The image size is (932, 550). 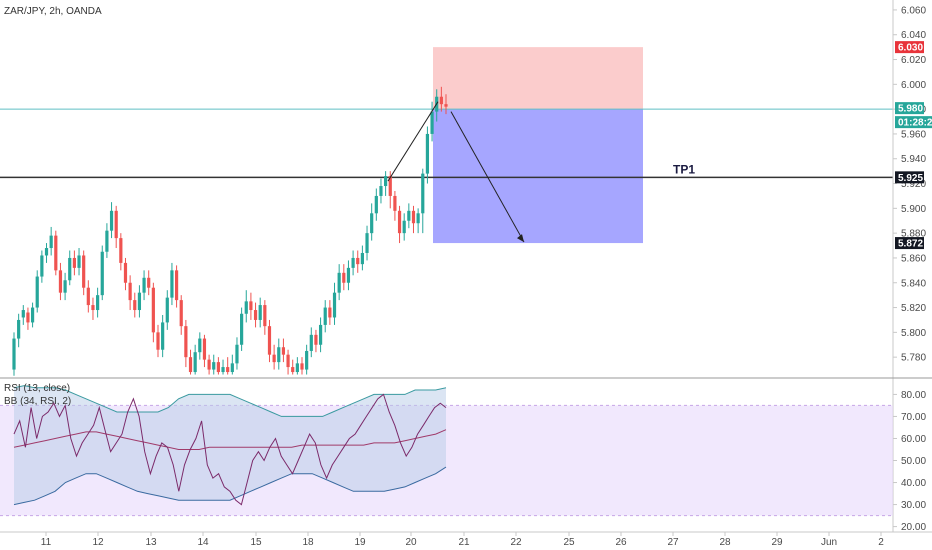 I want to click on price-tick-label: 6.000, so click(x=913, y=85).